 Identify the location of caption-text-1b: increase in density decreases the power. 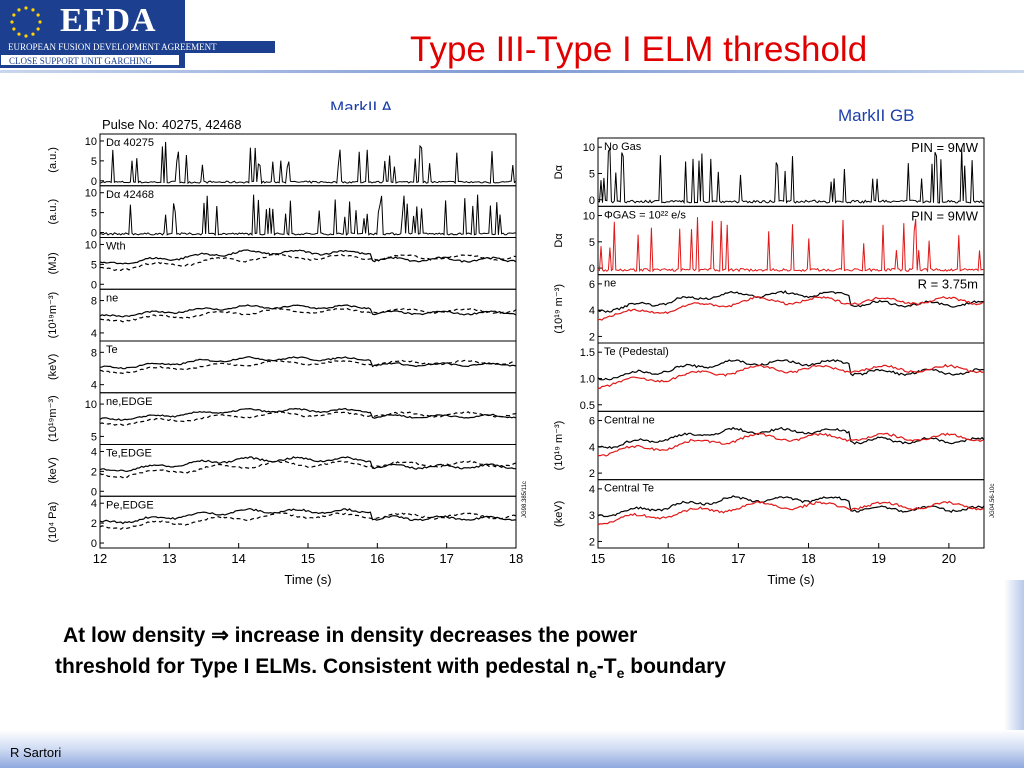
(433, 635).